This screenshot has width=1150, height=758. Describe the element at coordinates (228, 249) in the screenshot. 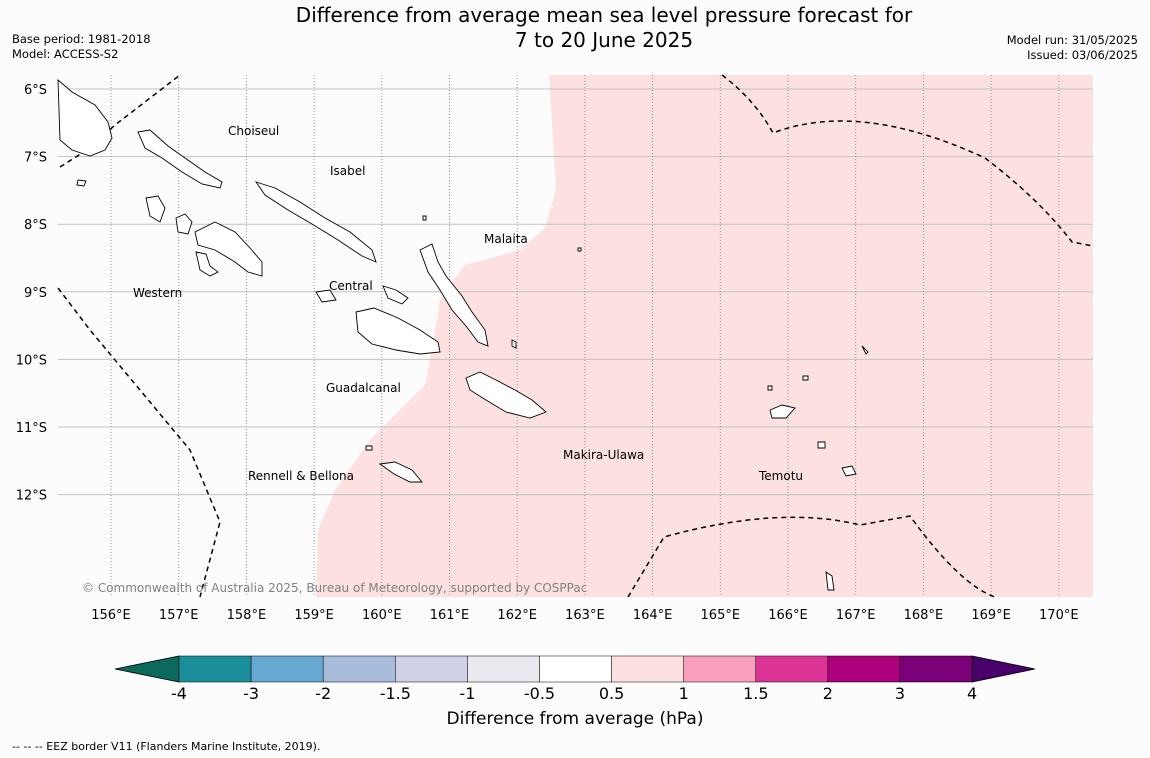

I see `new-georgia` at that location.